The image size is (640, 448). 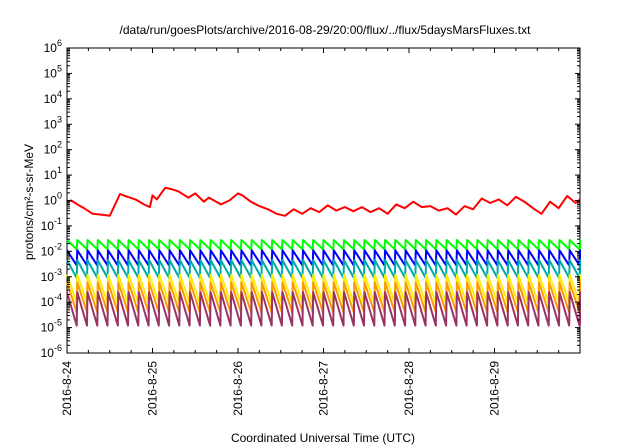 I want to click on y-tick-label: 10⁻², so click(x=51, y=249).